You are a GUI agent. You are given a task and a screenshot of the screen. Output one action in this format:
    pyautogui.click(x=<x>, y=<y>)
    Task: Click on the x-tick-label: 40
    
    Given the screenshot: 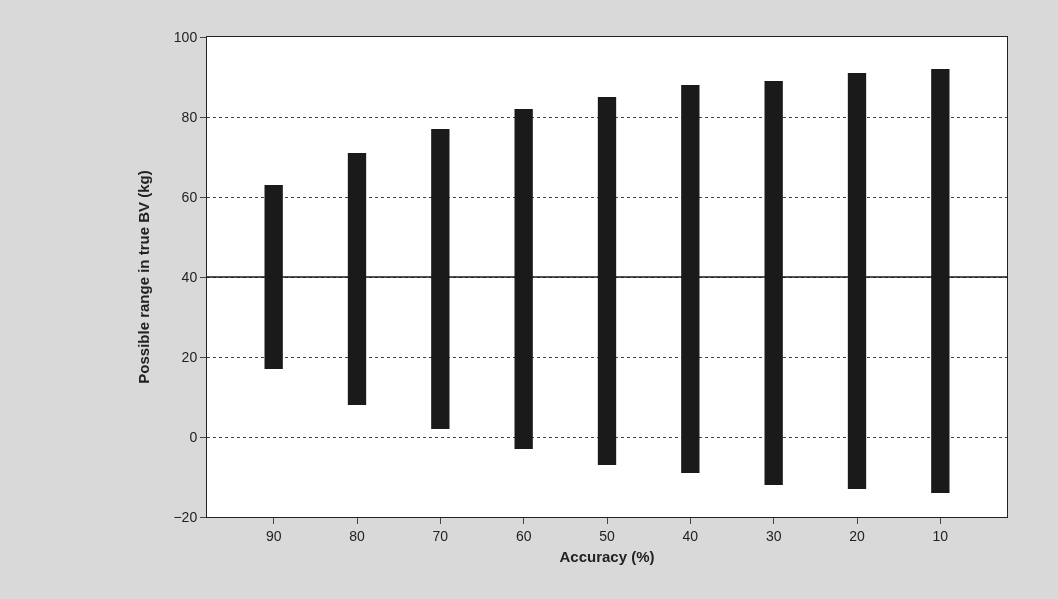 What is the action you would take?
    pyautogui.click(x=690, y=535)
    